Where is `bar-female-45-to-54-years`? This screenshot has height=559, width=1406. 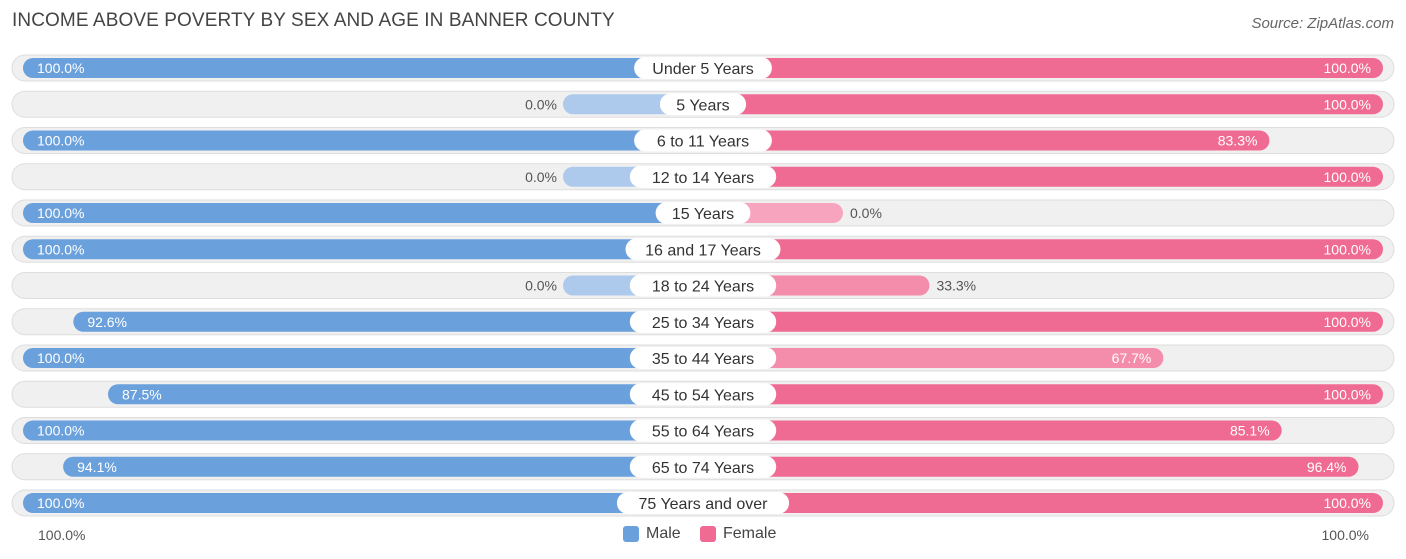 bar-female-45-to-54-years is located at coordinates (1043, 394).